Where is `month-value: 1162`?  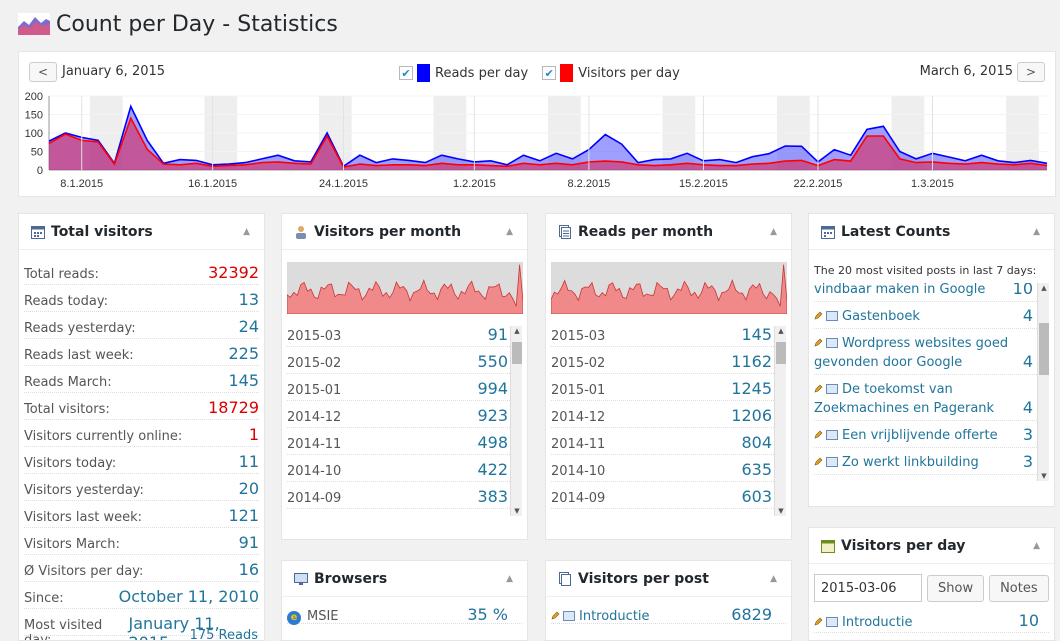 month-value: 1162 is located at coordinates (751, 361).